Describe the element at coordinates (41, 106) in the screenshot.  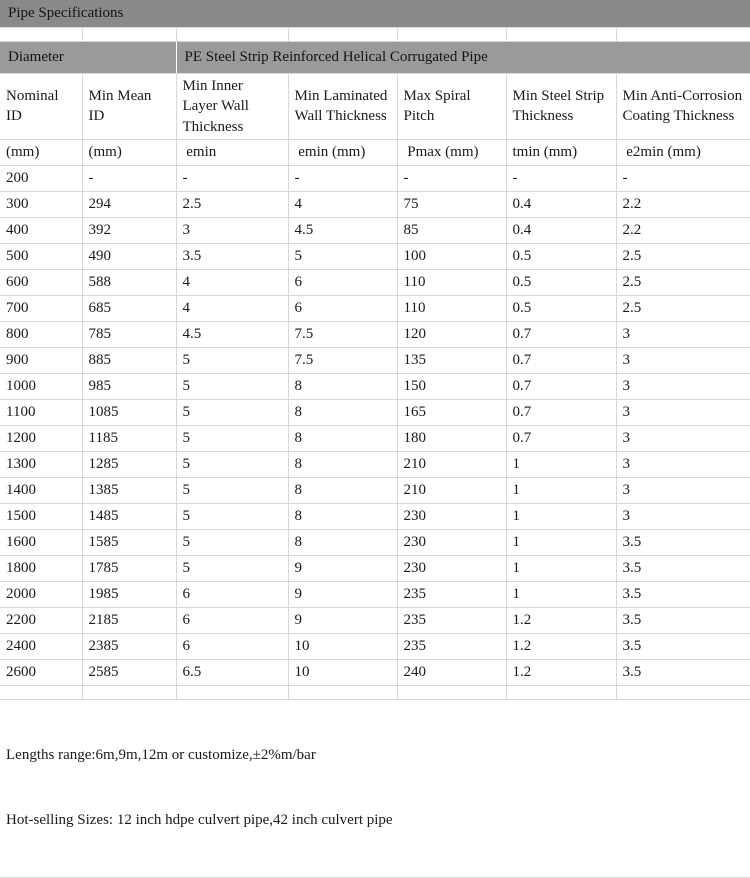
I see `column-header: Nominal ID` at that location.